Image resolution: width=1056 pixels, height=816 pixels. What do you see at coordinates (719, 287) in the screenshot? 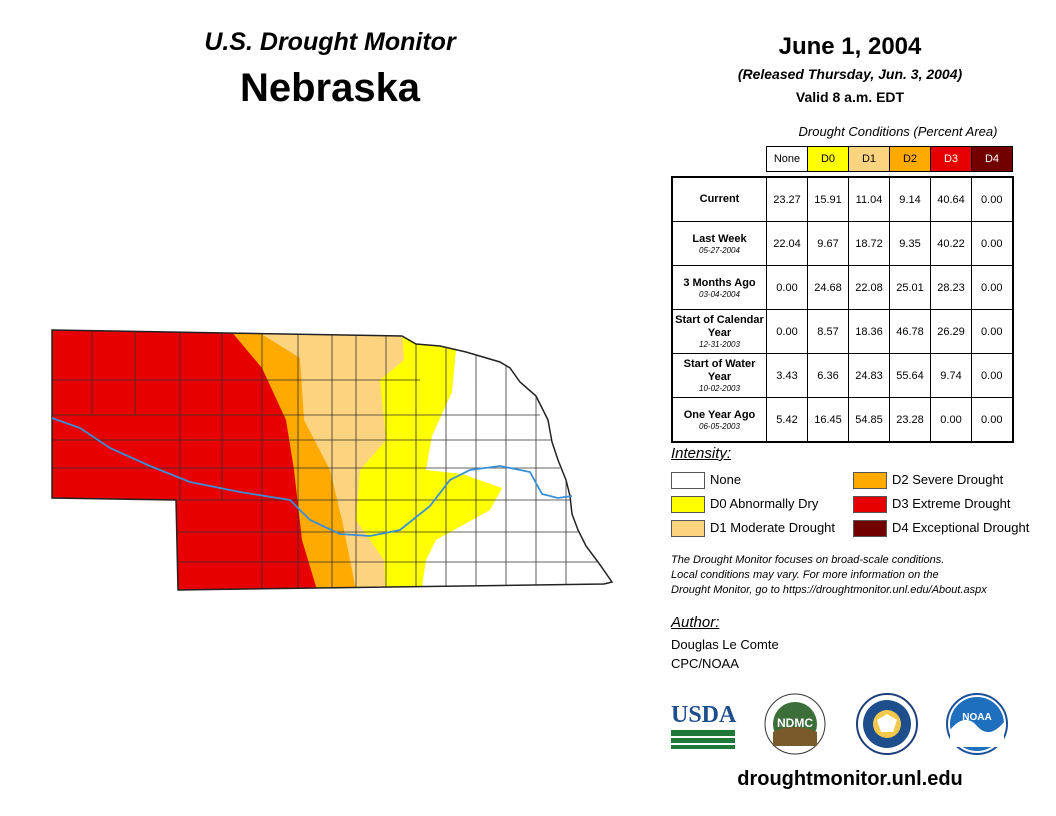
I see `row-label: 3 Months Ago 03-04-2004` at bounding box center [719, 287].